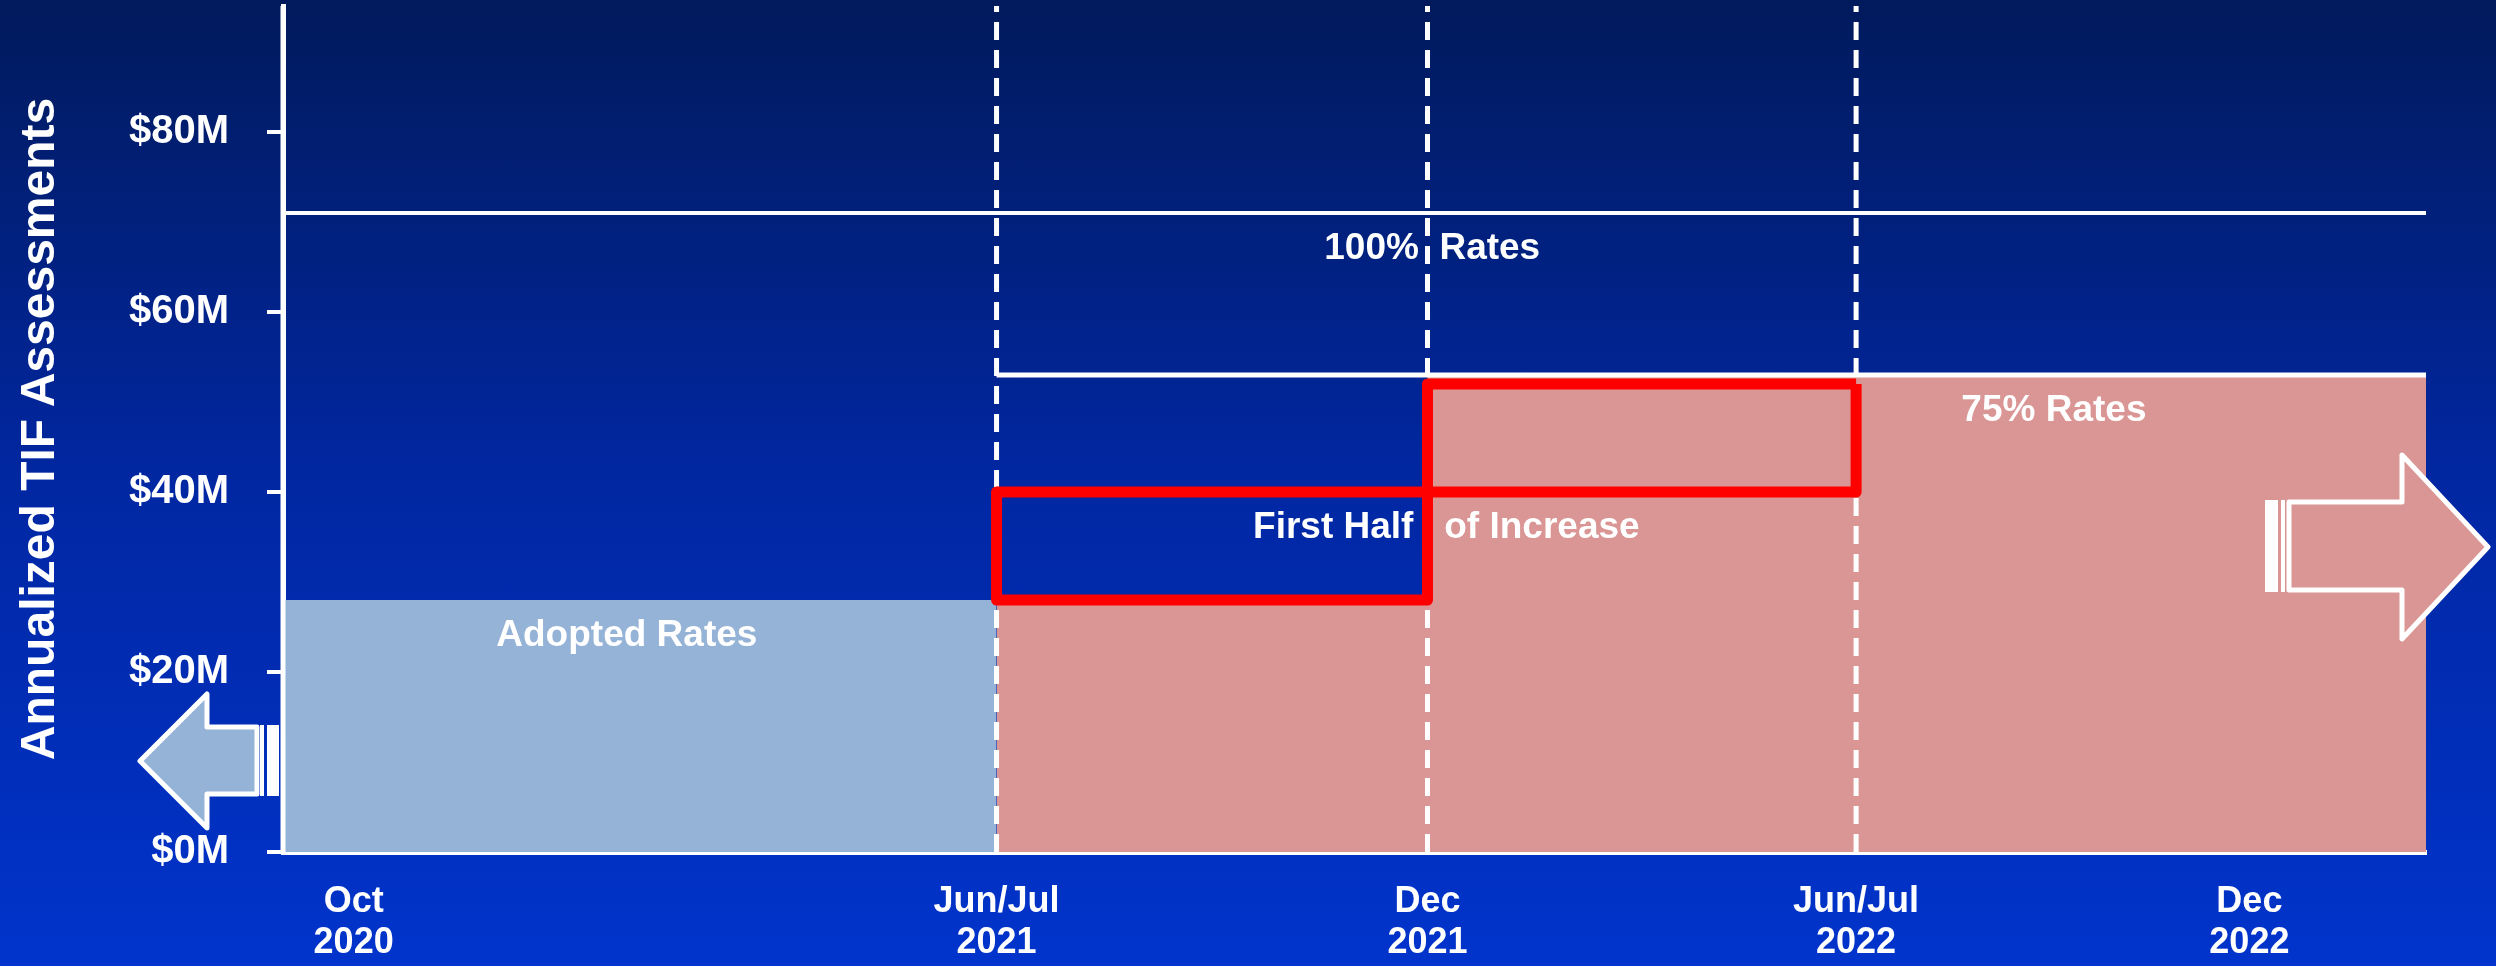 This screenshot has height=966, width=2496. Describe the element at coordinates (38, 429) in the screenshot. I see `y-axis-title: Annualized TIF Assessments` at that location.